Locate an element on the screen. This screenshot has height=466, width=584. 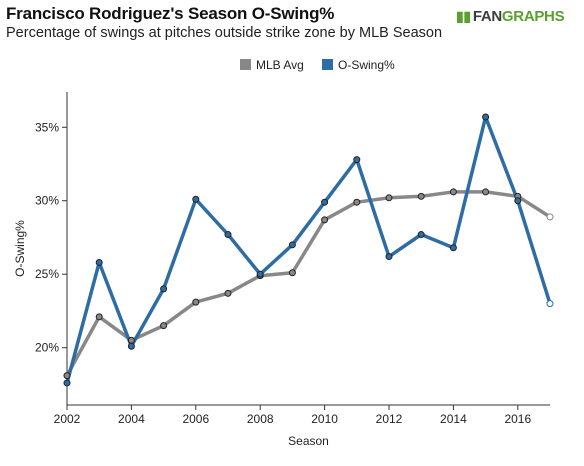
brand-graphs-text: GRAPHS is located at coordinates (533, 16).